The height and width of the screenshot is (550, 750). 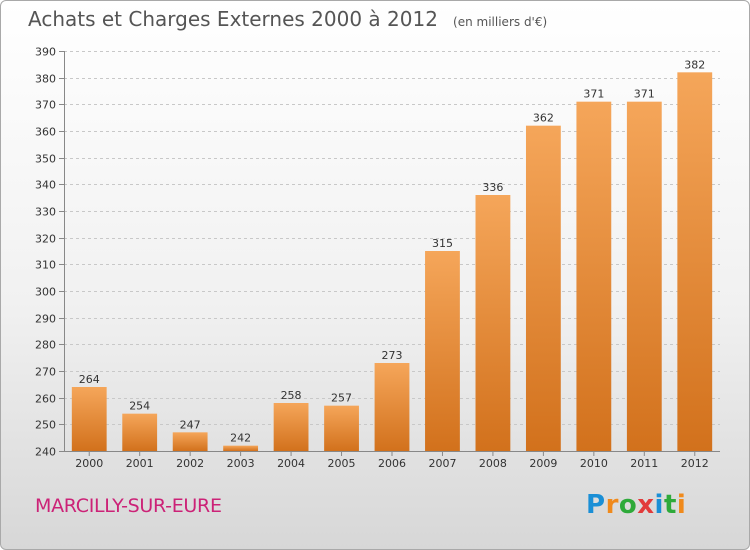 What do you see at coordinates (45, 345) in the screenshot?
I see `y-tick-label: 280` at bounding box center [45, 345].